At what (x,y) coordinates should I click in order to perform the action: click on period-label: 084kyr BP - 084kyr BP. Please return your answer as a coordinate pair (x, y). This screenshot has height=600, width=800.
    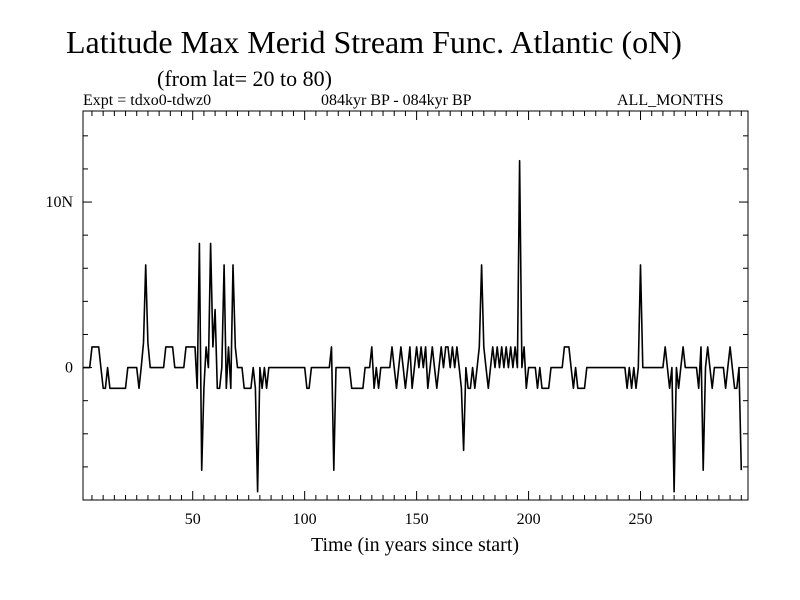
    Looking at the image, I should click on (396, 100).